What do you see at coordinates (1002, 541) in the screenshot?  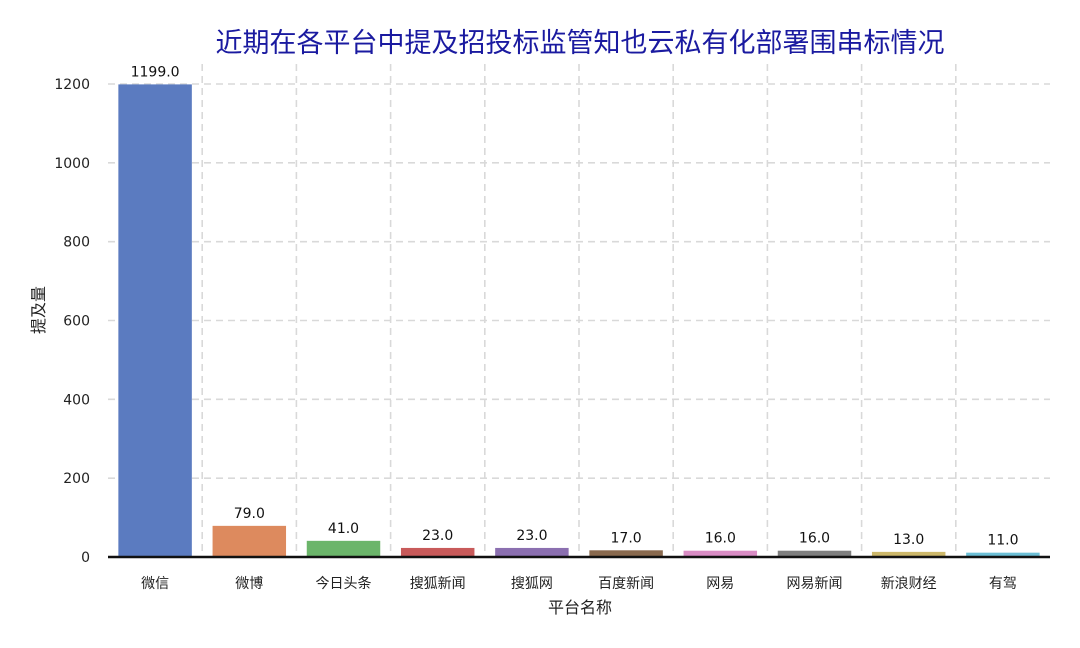 I see `data-label: 11.0` at bounding box center [1002, 541].